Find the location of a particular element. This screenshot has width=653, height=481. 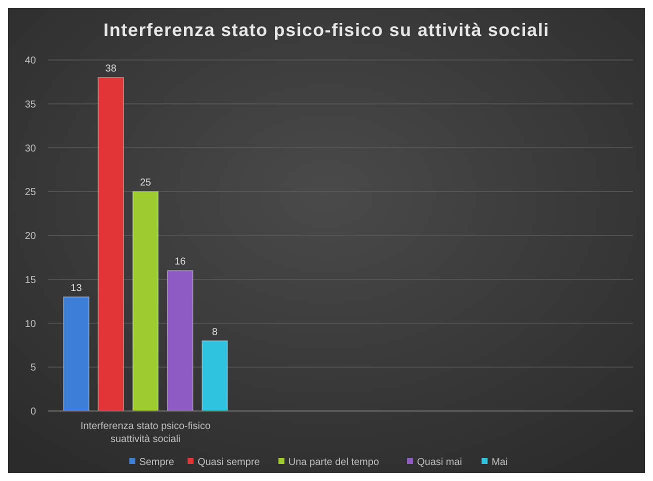

data-label: 38 is located at coordinates (111, 69).